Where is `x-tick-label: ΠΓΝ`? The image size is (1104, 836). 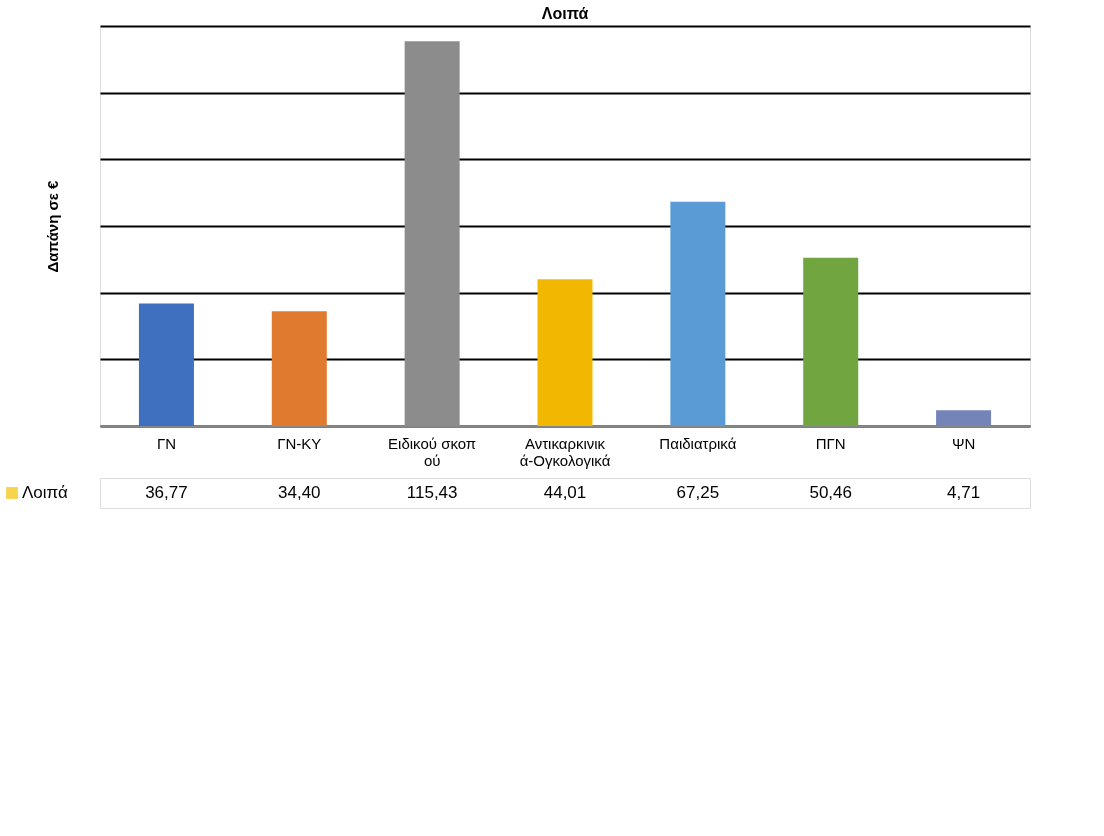 x-tick-label: ΠΓΝ is located at coordinates (830, 443).